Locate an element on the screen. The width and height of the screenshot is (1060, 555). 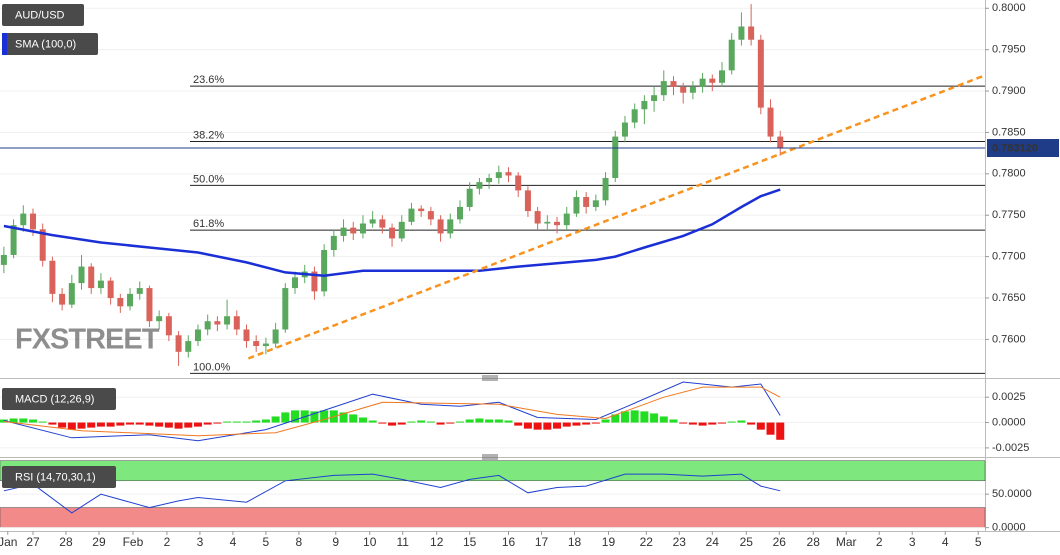
y-tick-label: 0.0000 is located at coordinates (1009, 528).